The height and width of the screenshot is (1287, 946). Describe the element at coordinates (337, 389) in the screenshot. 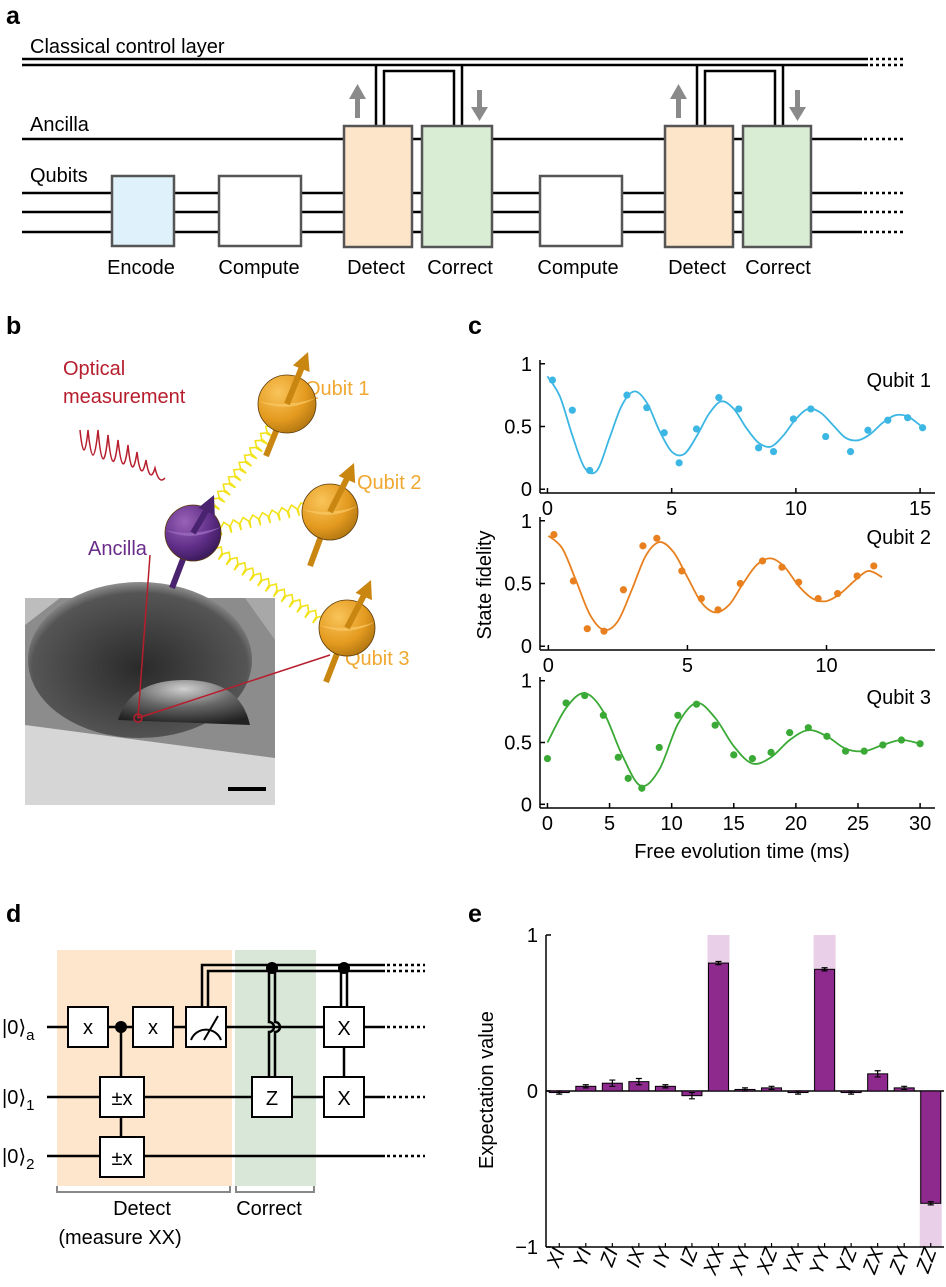

I see `qubit-label: Qubit 1` at that location.